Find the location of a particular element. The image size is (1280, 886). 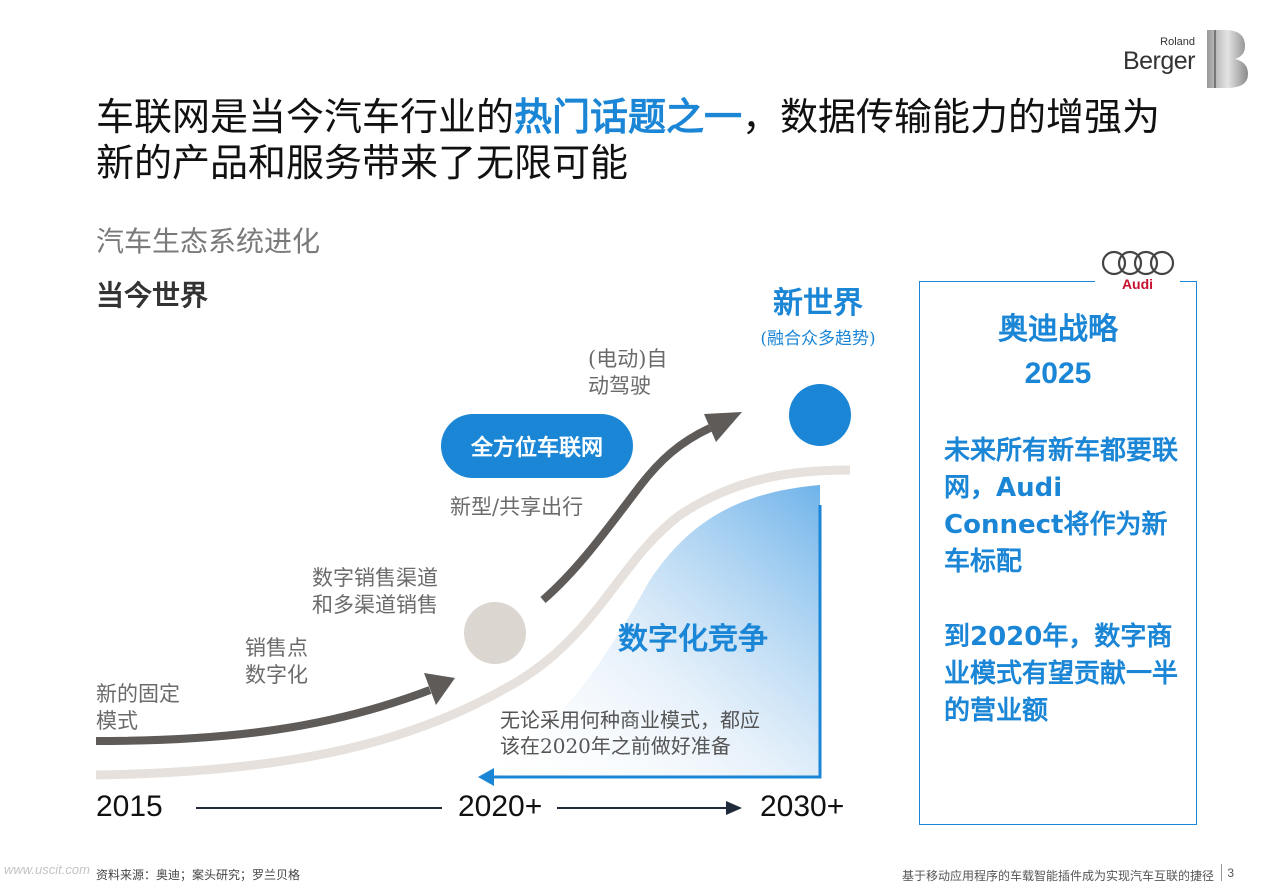

stage-line: 动驾驶 is located at coordinates (619, 386).